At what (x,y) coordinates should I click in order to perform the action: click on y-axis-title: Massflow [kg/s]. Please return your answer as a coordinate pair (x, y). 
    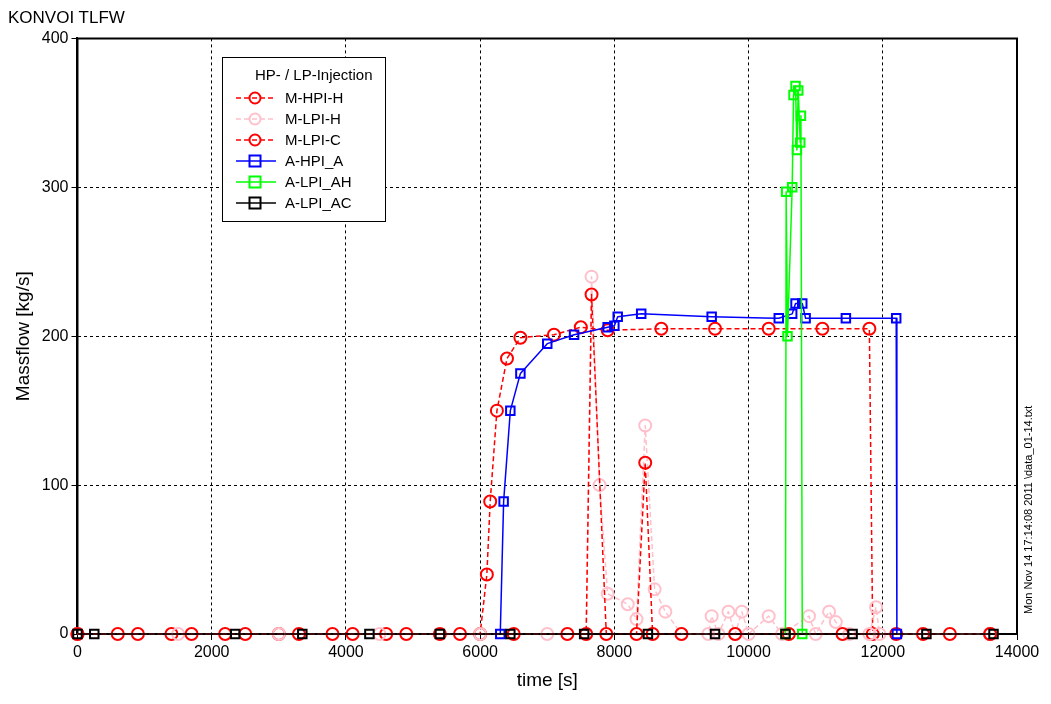
    Looking at the image, I should click on (22, 336).